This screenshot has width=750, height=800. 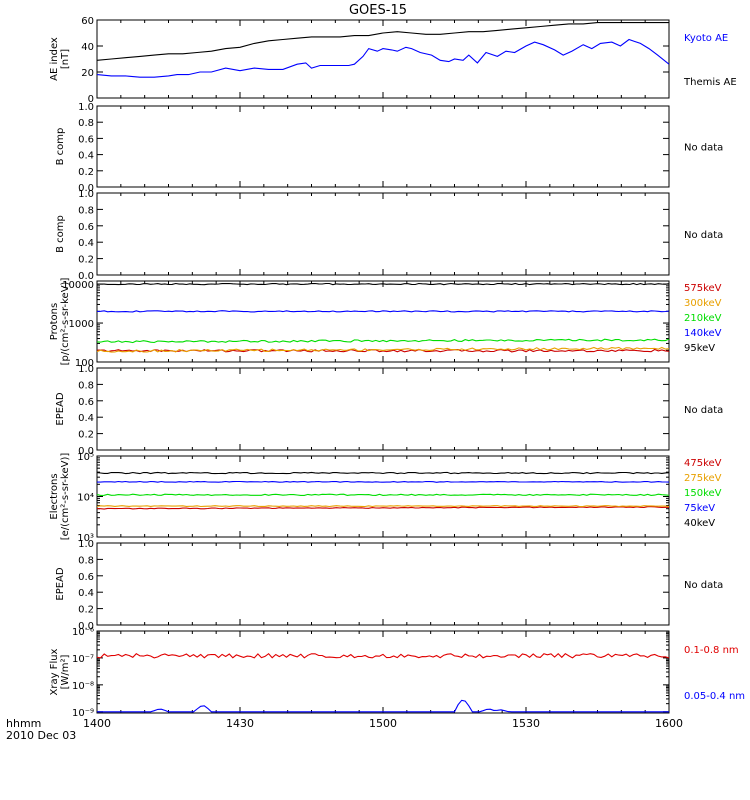 What do you see at coordinates (703, 463) in the screenshot?
I see `legend-label: 475keV` at bounding box center [703, 463].